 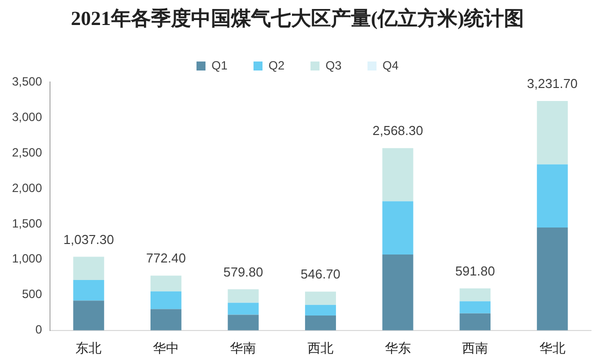 What do you see at coordinates (334, 65) in the screenshot?
I see `legend-label: Q3` at bounding box center [334, 65].